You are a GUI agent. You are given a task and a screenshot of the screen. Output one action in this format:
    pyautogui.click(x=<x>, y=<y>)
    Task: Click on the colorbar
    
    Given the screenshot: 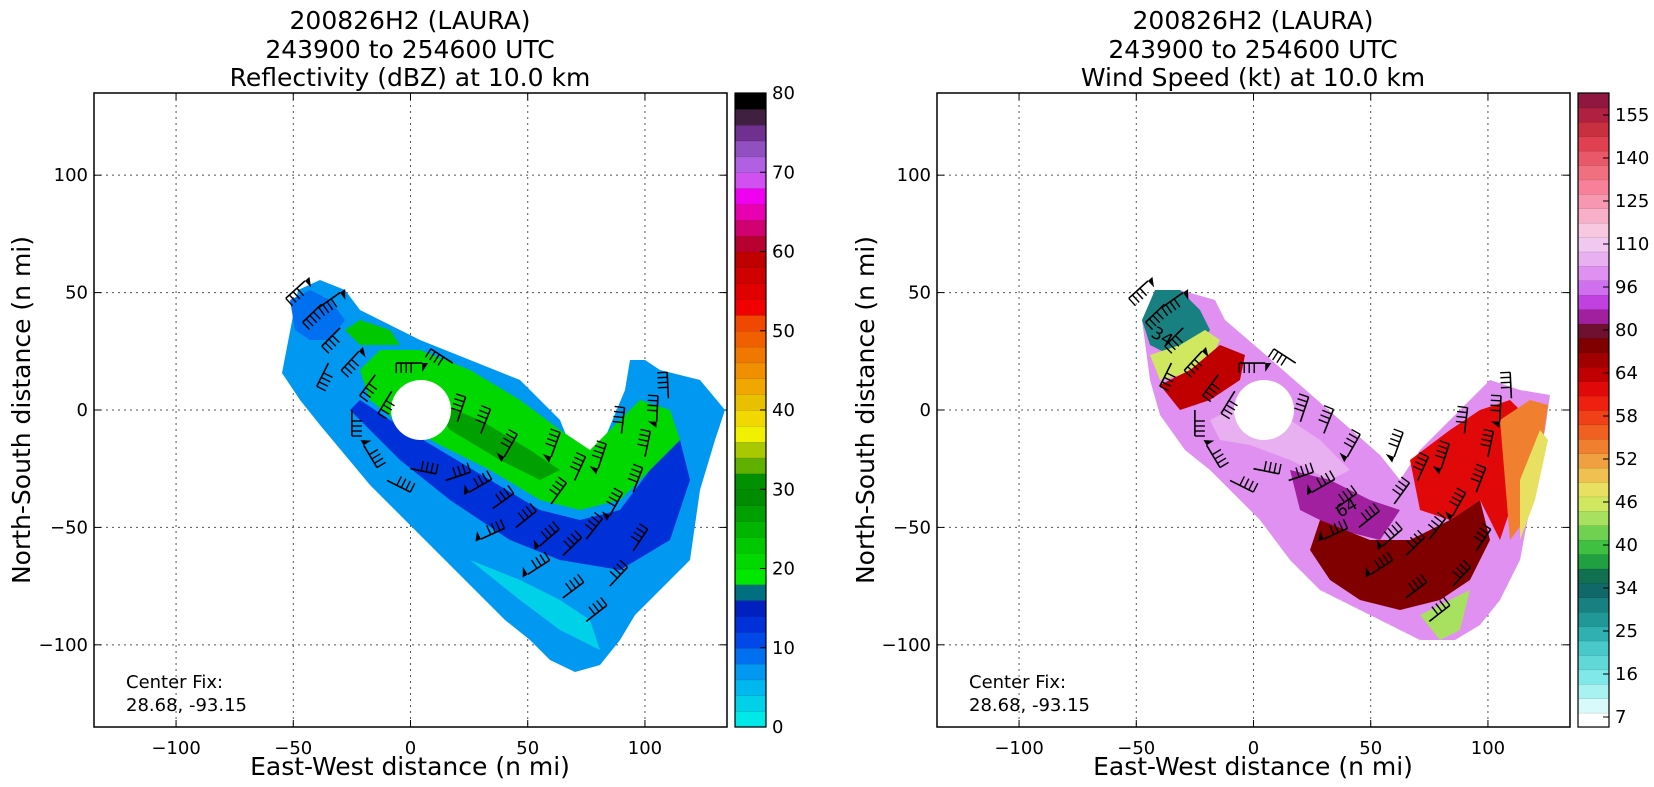 What is the action you would take?
    pyautogui.click(x=750, y=410)
    